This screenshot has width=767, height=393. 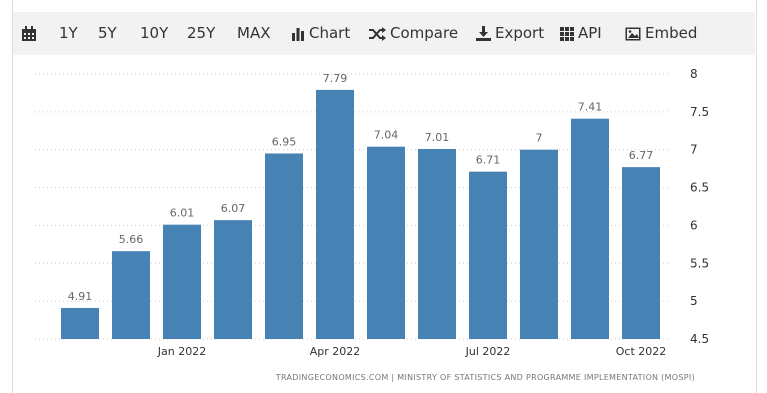 What do you see at coordinates (131, 239) in the screenshot?
I see `value-label: 5.66` at bounding box center [131, 239].